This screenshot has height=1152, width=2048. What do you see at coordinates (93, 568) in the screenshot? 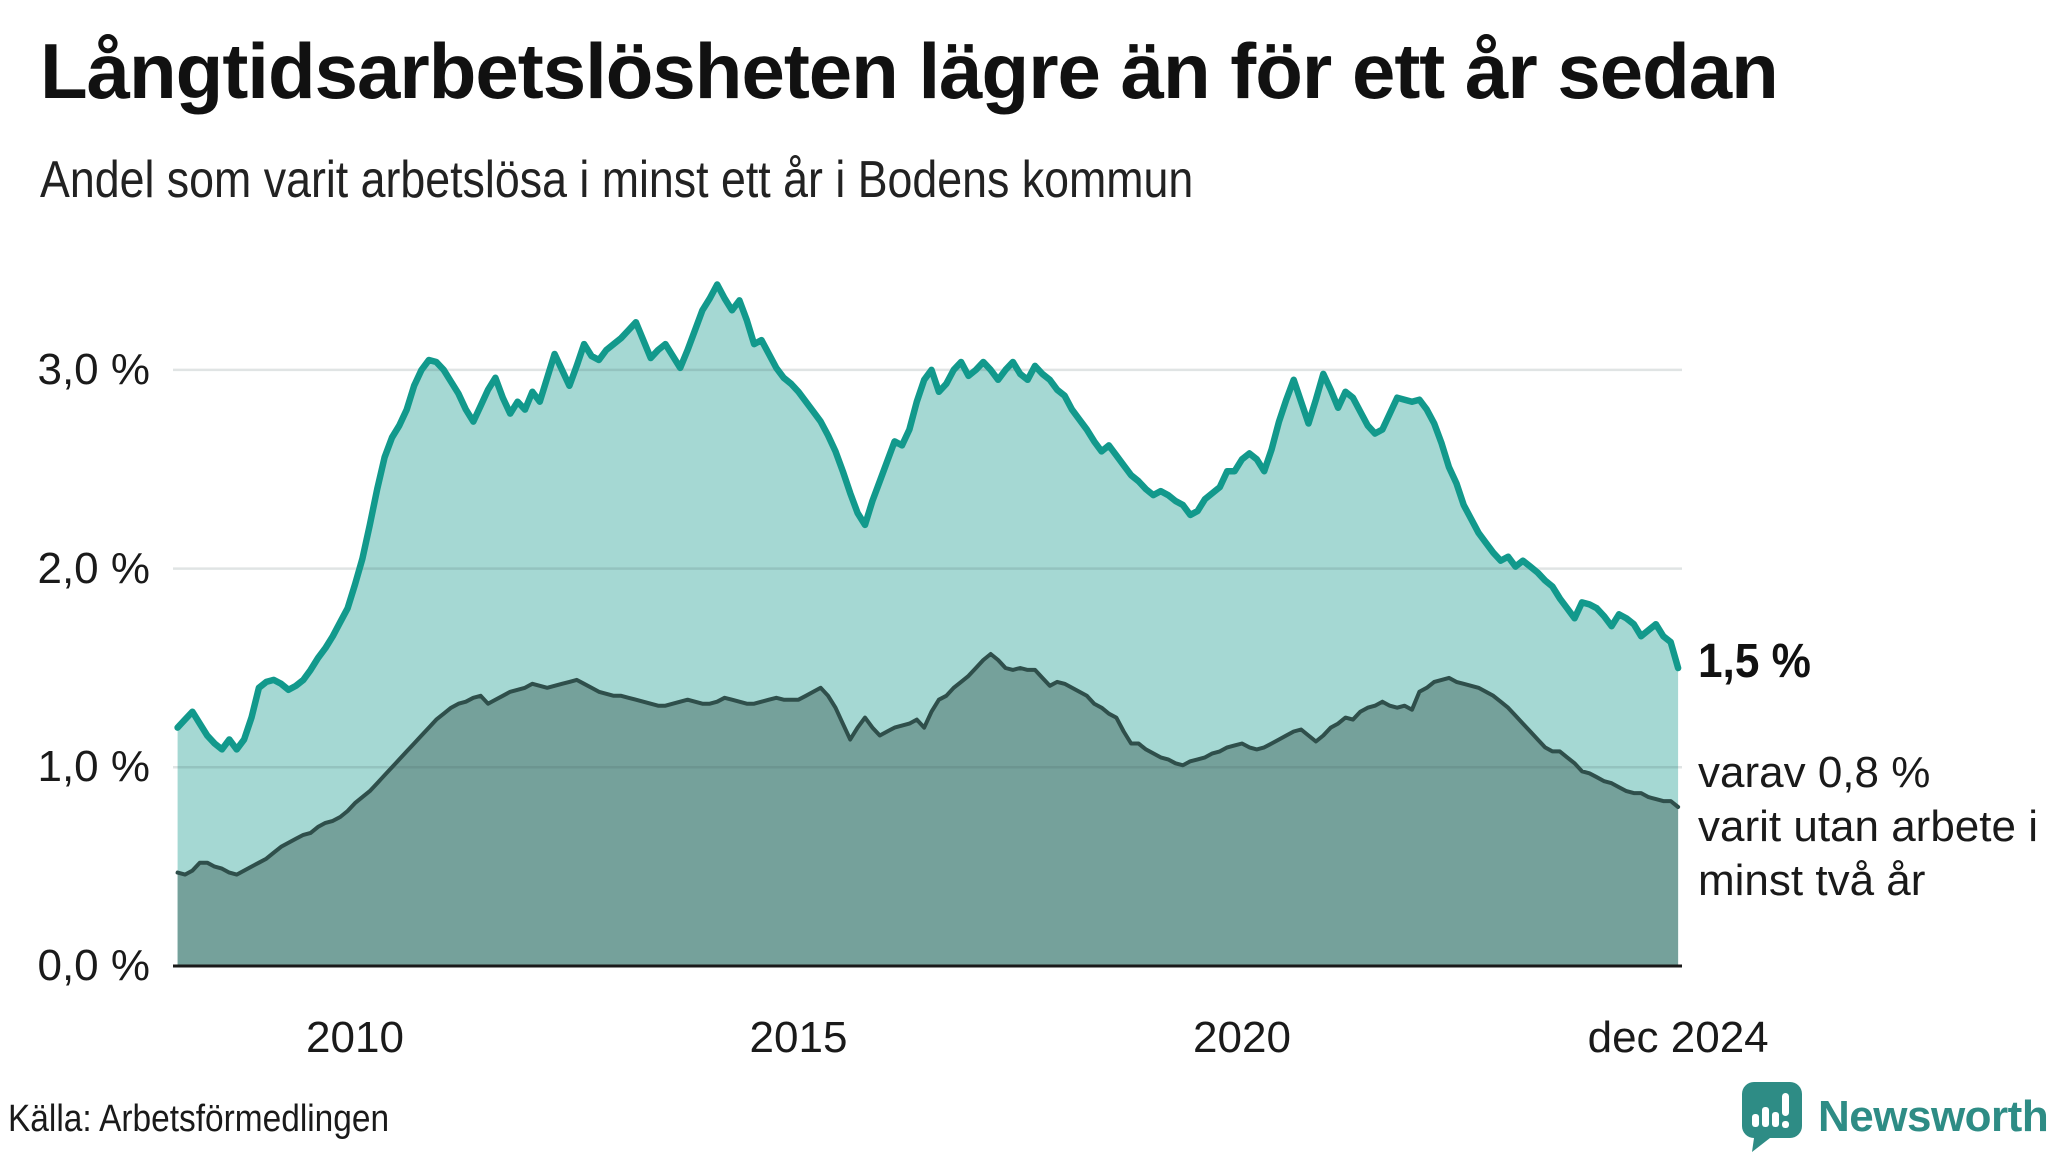
I see `y-tick-label: 2,0 %` at bounding box center [93, 568].